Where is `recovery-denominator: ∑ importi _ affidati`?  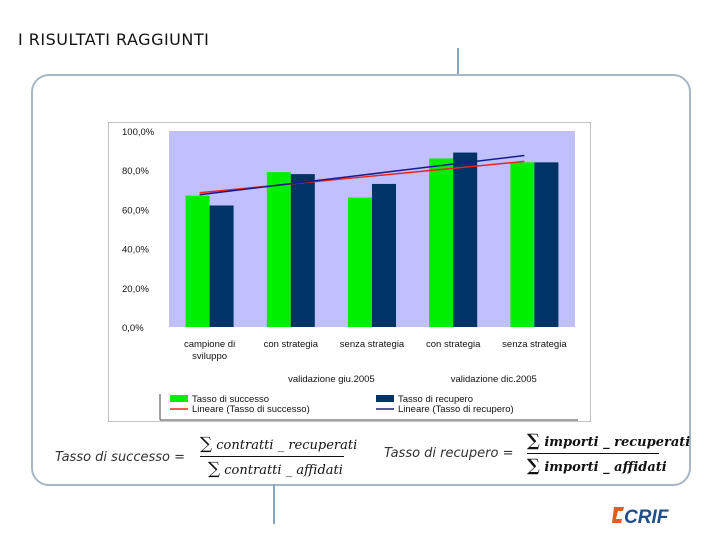 recovery-denominator: ∑ importi _ affidati is located at coordinates (608, 466).